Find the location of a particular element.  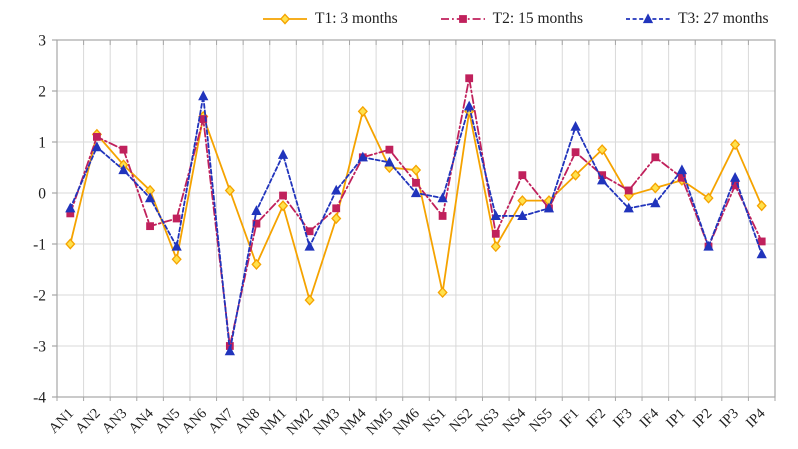

y-tick-label: -4 is located at coordinates (39, 398).